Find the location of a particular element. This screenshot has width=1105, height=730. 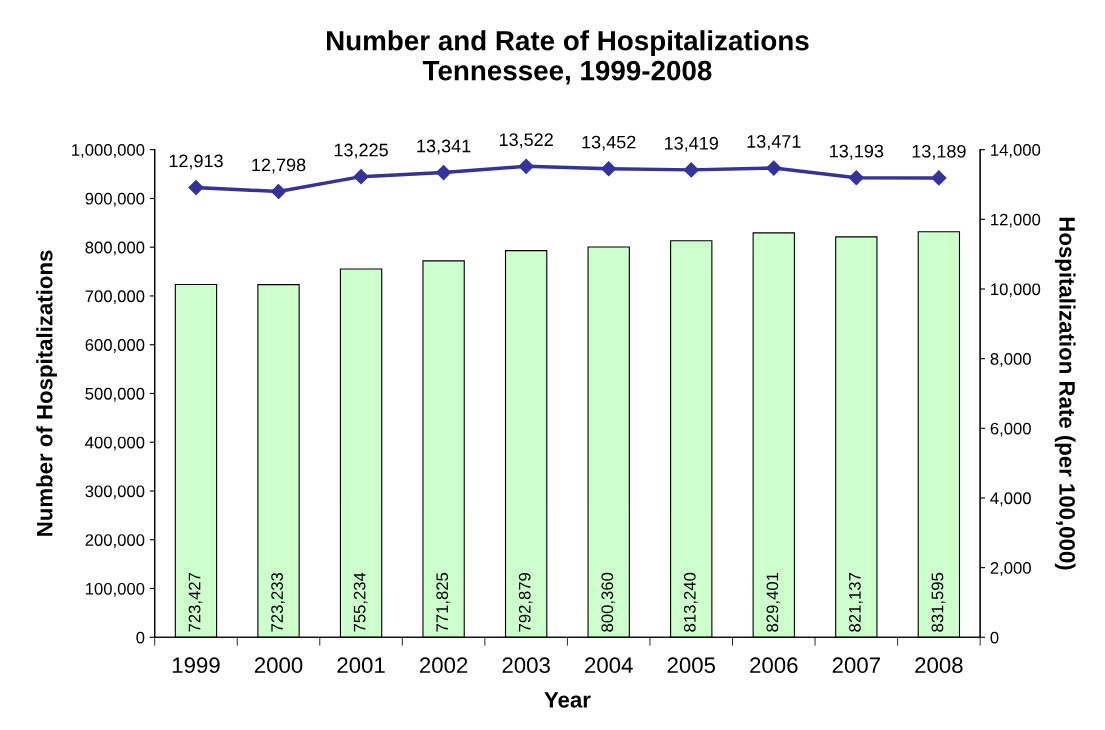

y2-tick-label: 4,000 is located at coordinates (1010, 499).